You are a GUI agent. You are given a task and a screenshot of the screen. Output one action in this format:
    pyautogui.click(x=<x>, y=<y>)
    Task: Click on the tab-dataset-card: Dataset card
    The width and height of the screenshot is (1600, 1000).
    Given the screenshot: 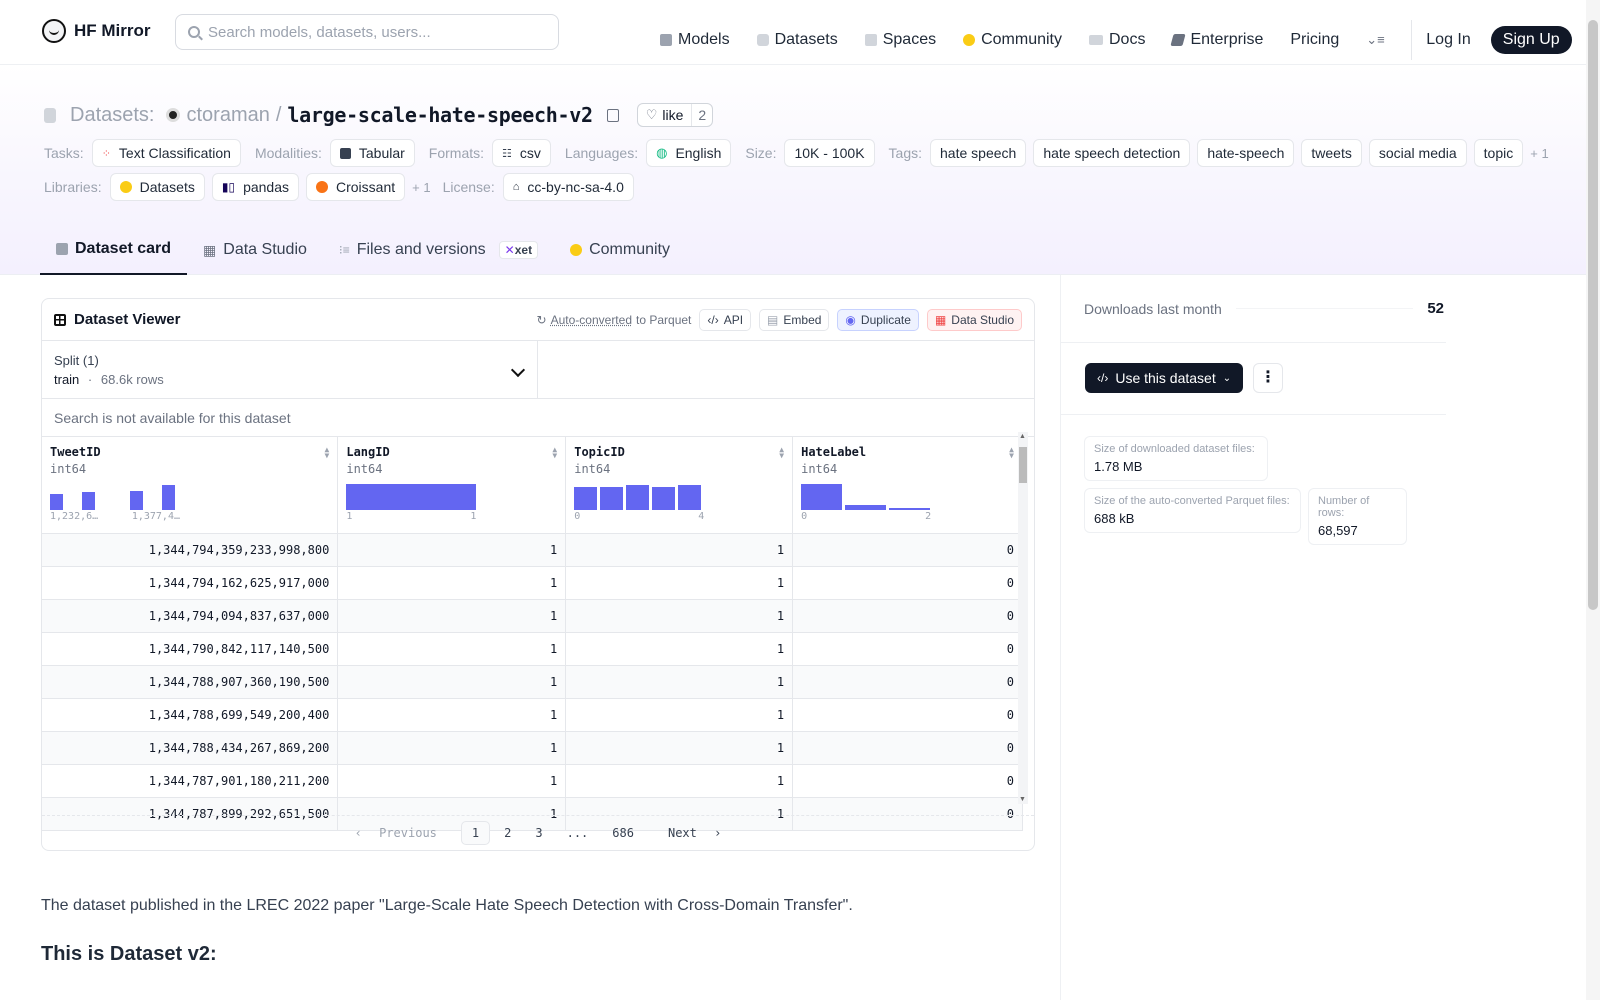 What is the action you would take?
    pyautogui.click(x=114, y=250)
    